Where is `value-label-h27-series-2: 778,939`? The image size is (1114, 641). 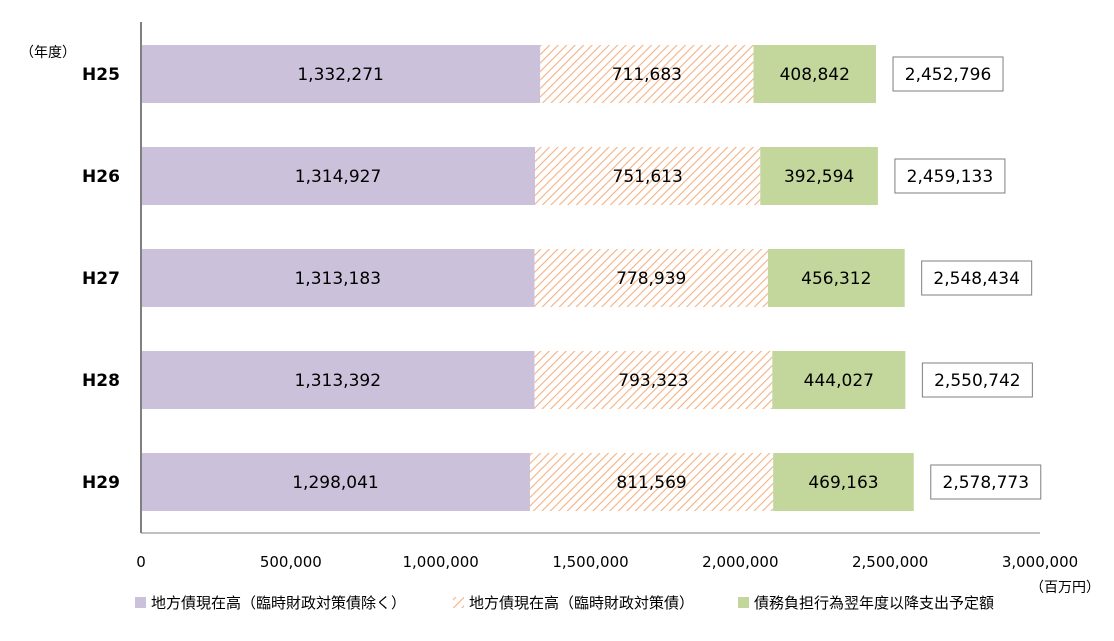 value-label-h27-series-2: 778,939 is located at coordinates (651, 279).